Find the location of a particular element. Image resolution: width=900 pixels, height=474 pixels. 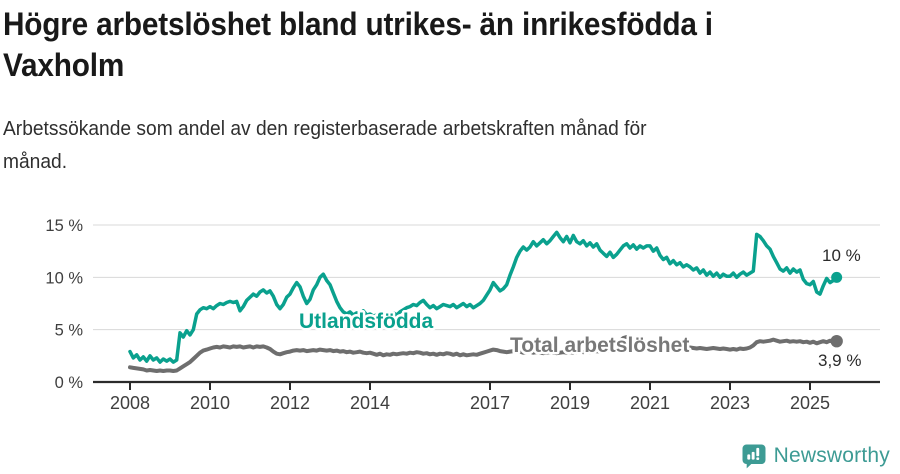

series-label-utlandsfodda: Utlandsfödda is located at coordinates (366, 321).